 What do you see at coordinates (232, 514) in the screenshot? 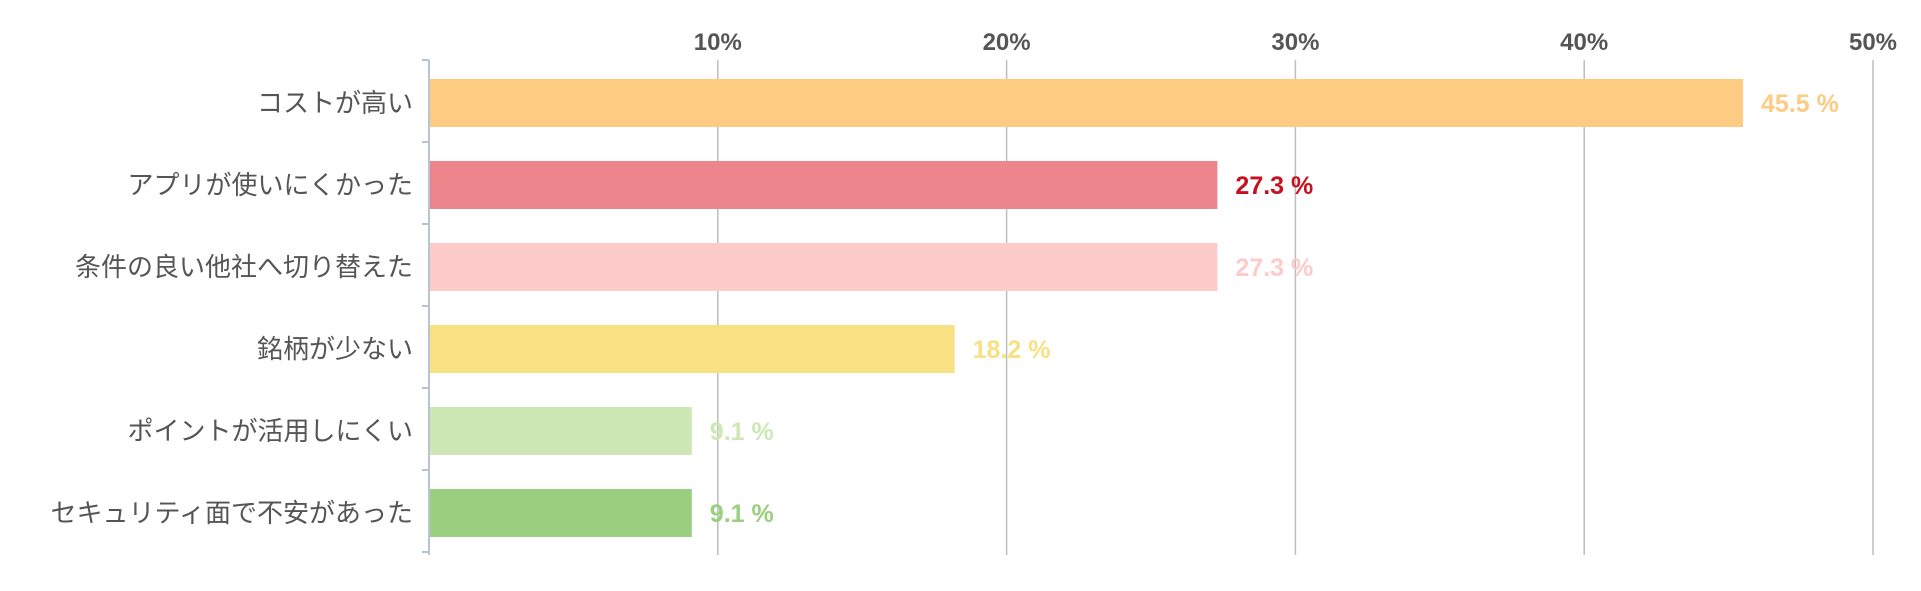
I see `category-label: セキュリティ面で不安があった` at bounding box center [232, 514].